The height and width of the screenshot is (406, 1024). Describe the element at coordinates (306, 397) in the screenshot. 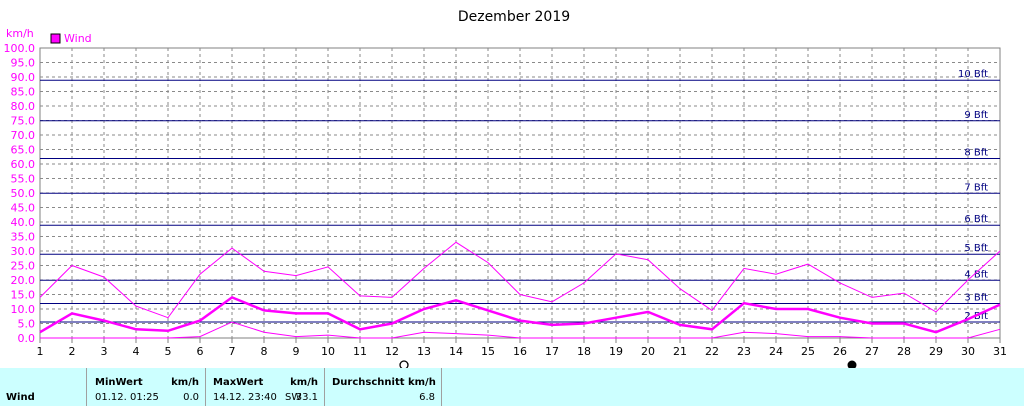

I see `max-value: 33.1` at that location.